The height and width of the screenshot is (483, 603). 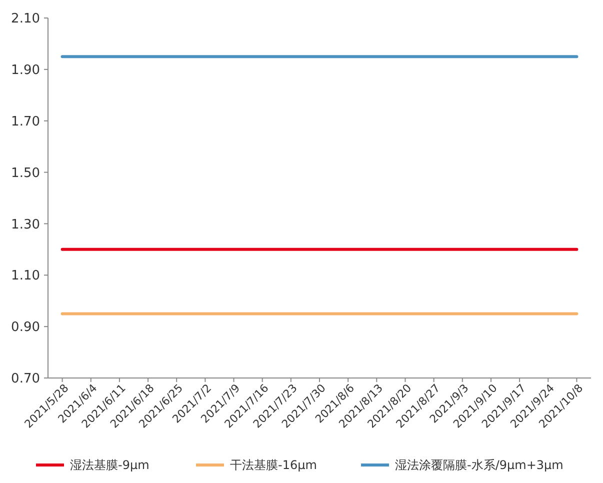 I want to click on y-tick-label: 1.50, so click(x=25, y=173).